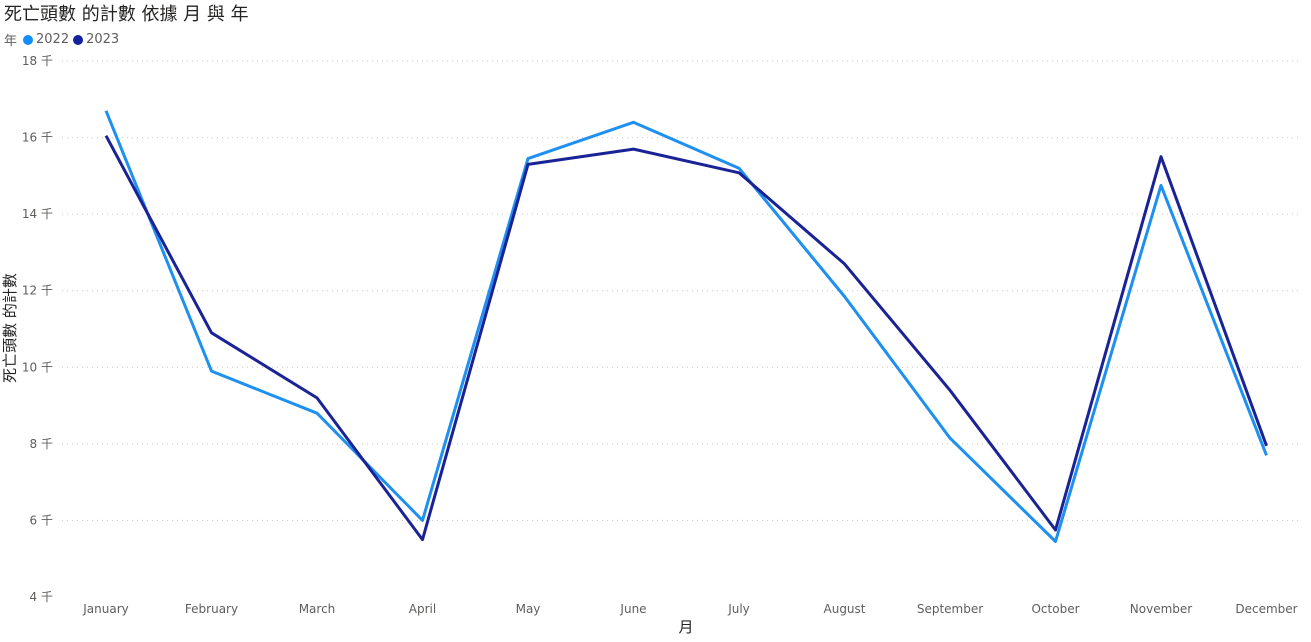  I want to click on data-point-2022-march, so click(317, 413).